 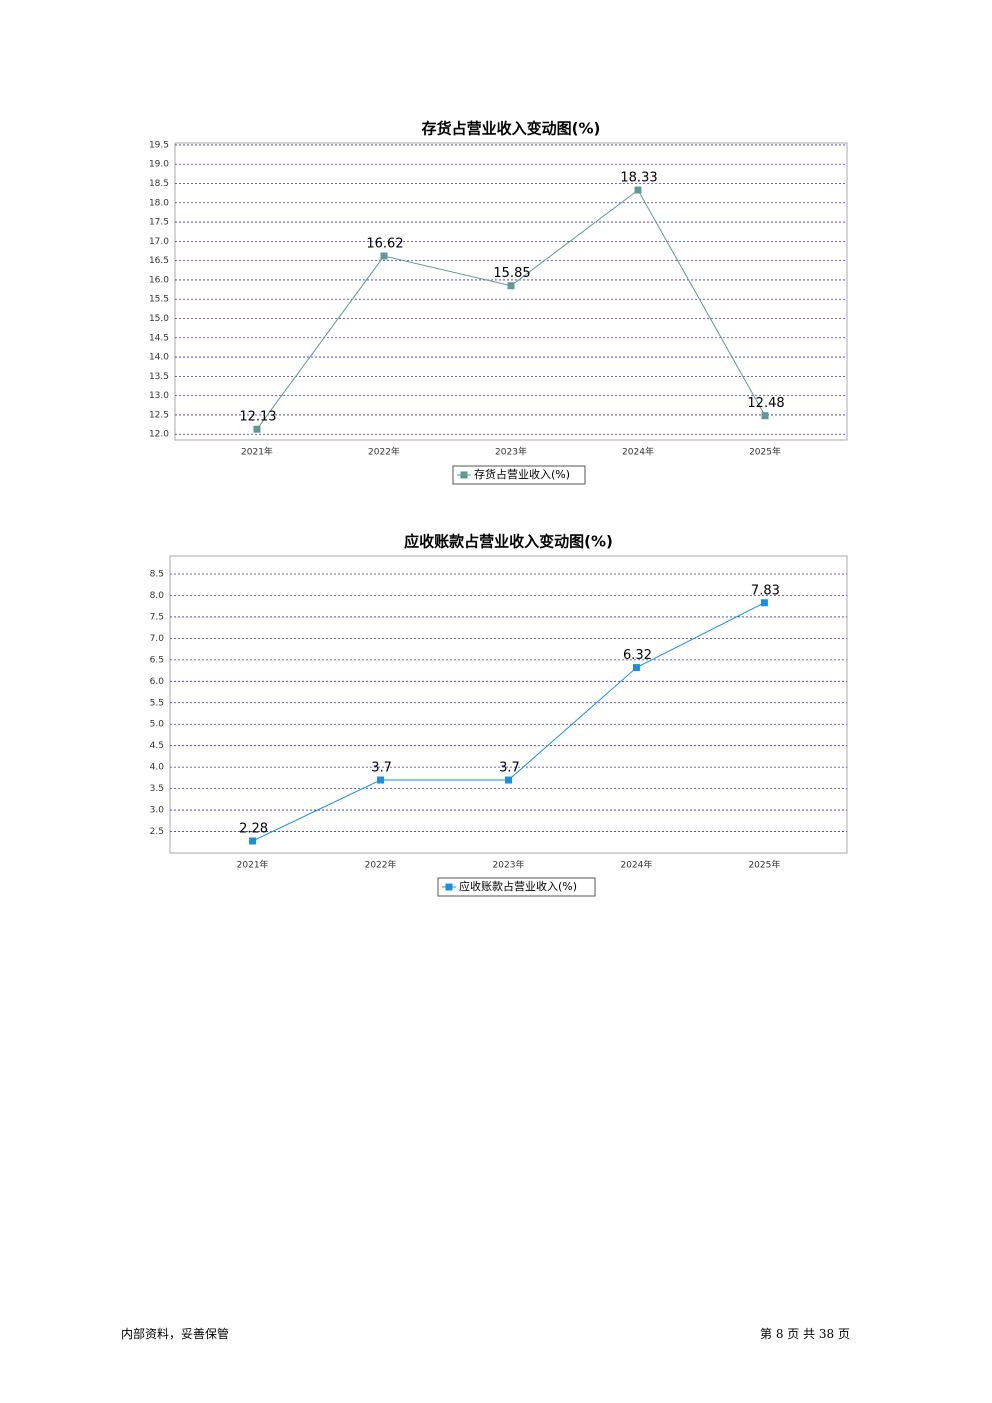 What do you see at coordinates (384, 244) in the screenshot?
I see `data-label: 16.62` at bounding box center [384, 244].